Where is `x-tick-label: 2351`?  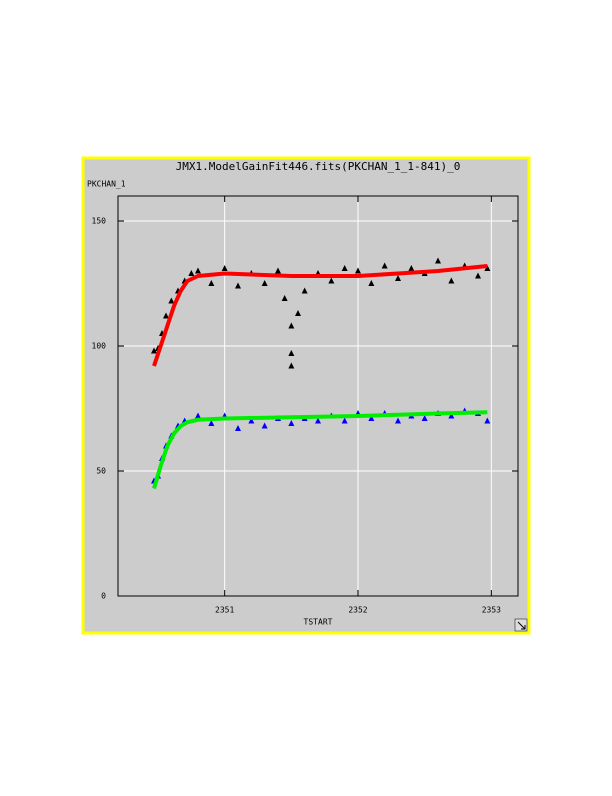 x-tick-label: 2351 is located at coordinates (224, 610).